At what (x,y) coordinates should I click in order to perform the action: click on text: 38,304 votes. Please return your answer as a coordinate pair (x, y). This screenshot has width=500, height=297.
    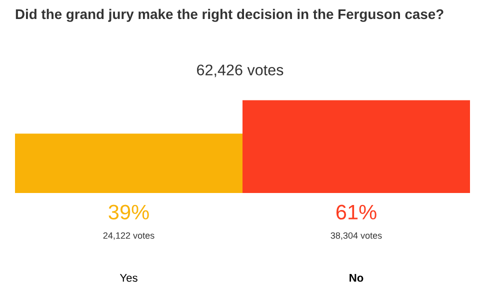
    Looking at the image, I should click on (356, 236).